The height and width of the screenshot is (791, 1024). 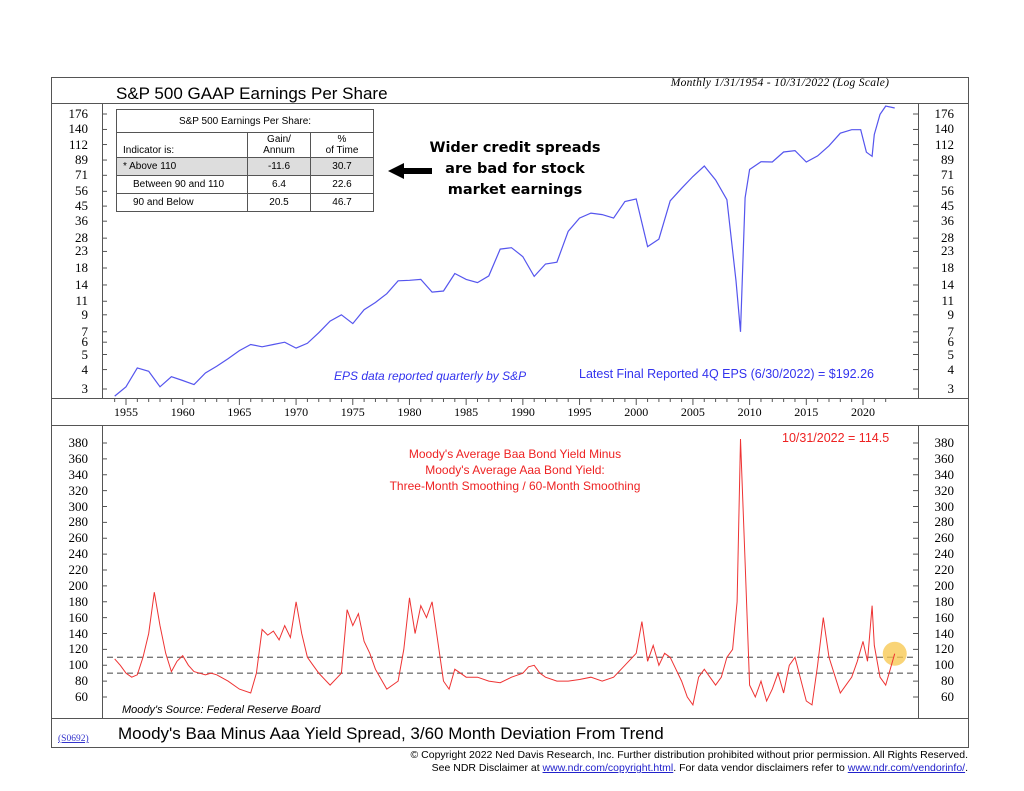 I want to click on axis-tick-label: 260, so click(x=78, y=538).